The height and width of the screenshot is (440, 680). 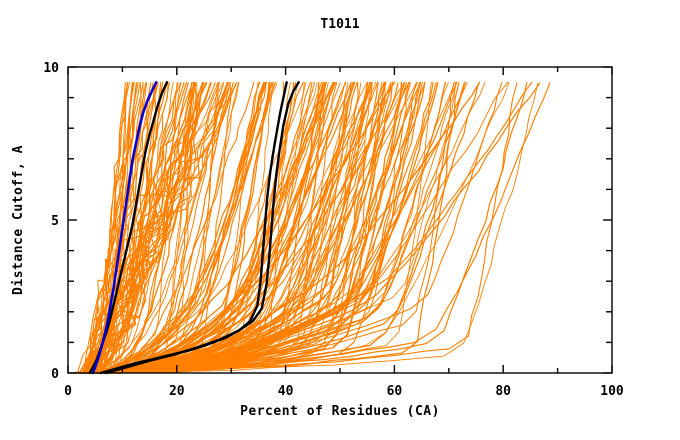 What do you see at coordinates (286, 391) in the screenshot?
I see `x-tick-label: 40` at bounding box center [286, 391].